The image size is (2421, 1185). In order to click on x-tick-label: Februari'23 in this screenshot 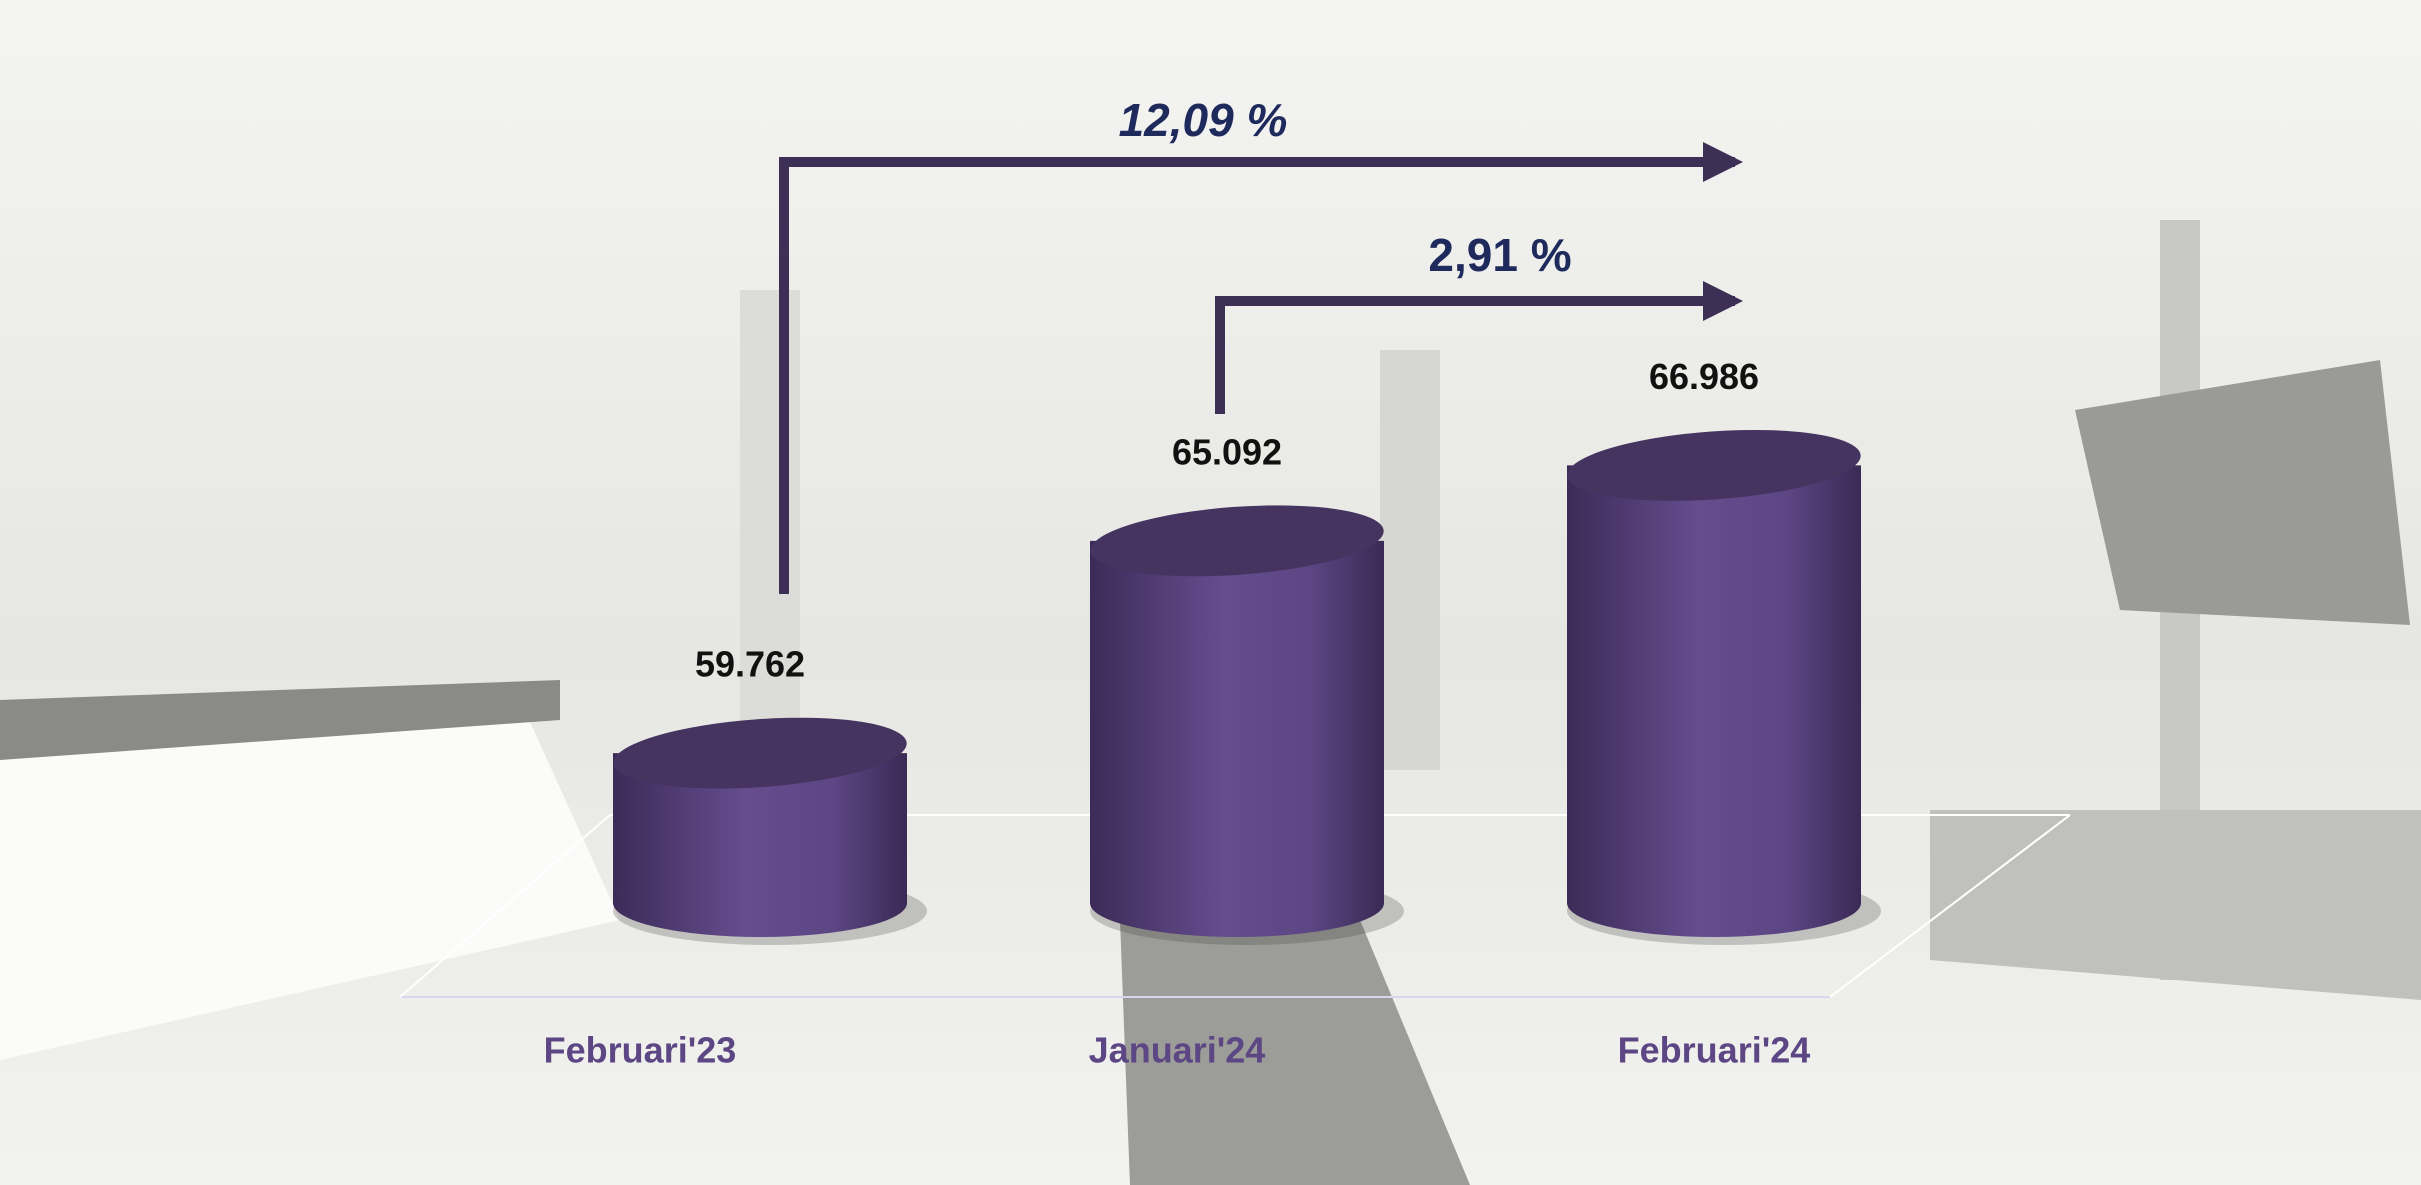, I will do `click(640, 1050)`.